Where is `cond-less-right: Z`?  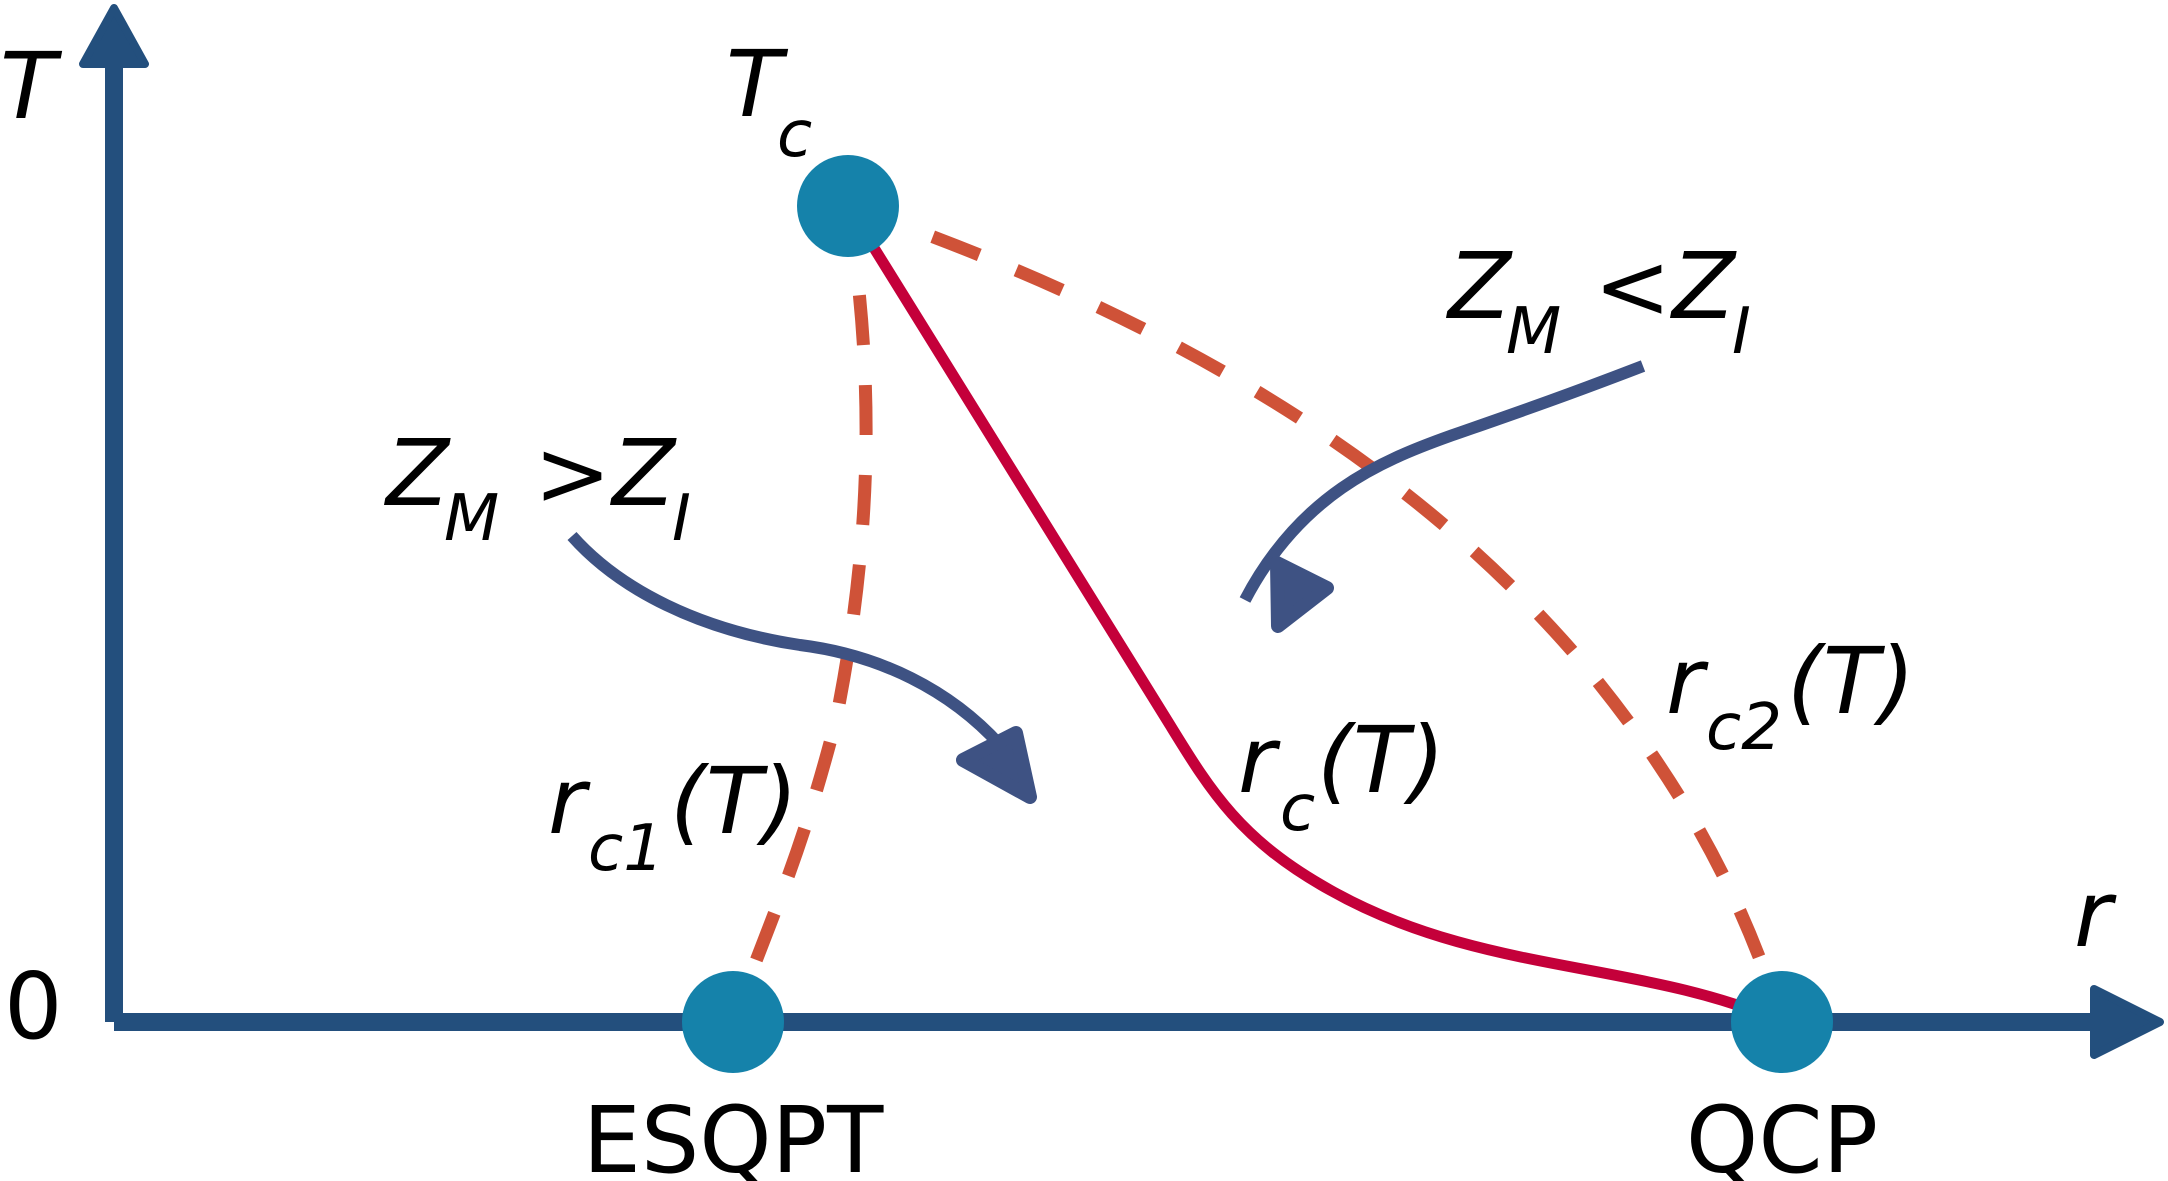
cond-less-right: Z is located at coordinates (1703, 286).